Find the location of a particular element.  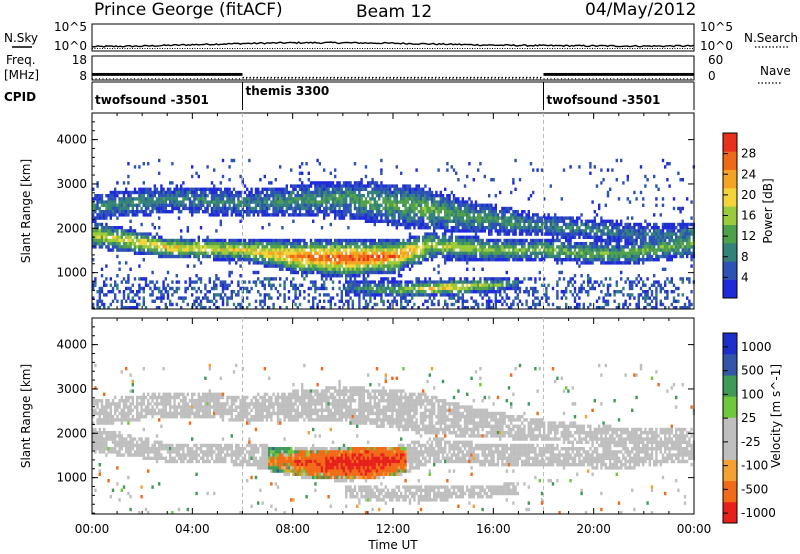

station-title: Prince George (fitACF) is located at coordinates (188, 10).